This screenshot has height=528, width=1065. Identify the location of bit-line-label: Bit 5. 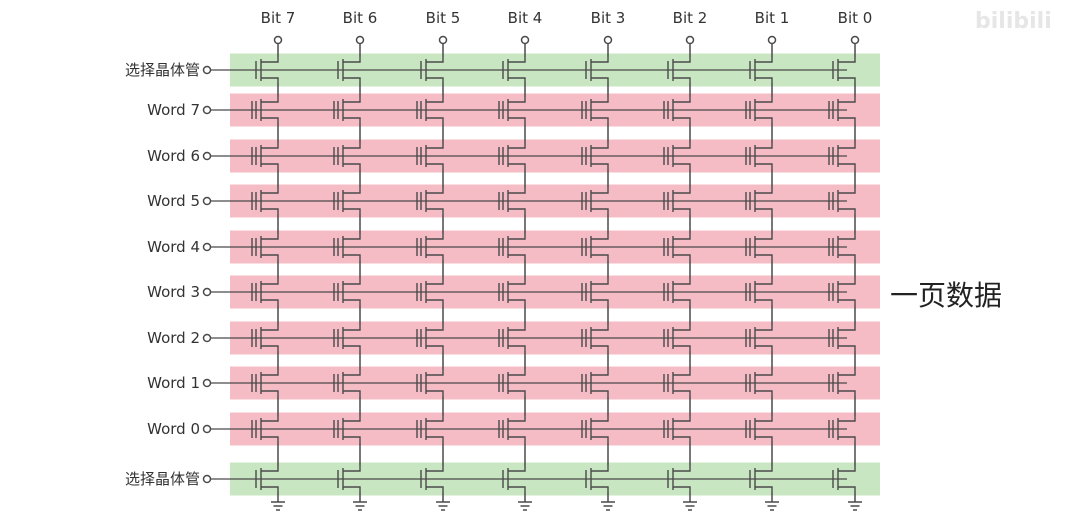
(443, 18).